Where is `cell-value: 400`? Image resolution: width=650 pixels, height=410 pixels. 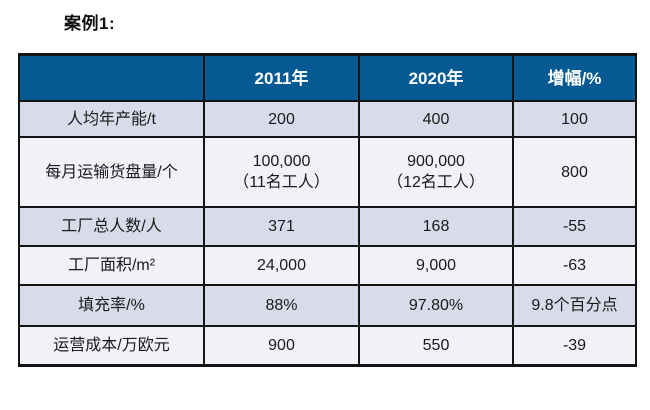
cell-value: 400 is located at coordinates (436, 119).